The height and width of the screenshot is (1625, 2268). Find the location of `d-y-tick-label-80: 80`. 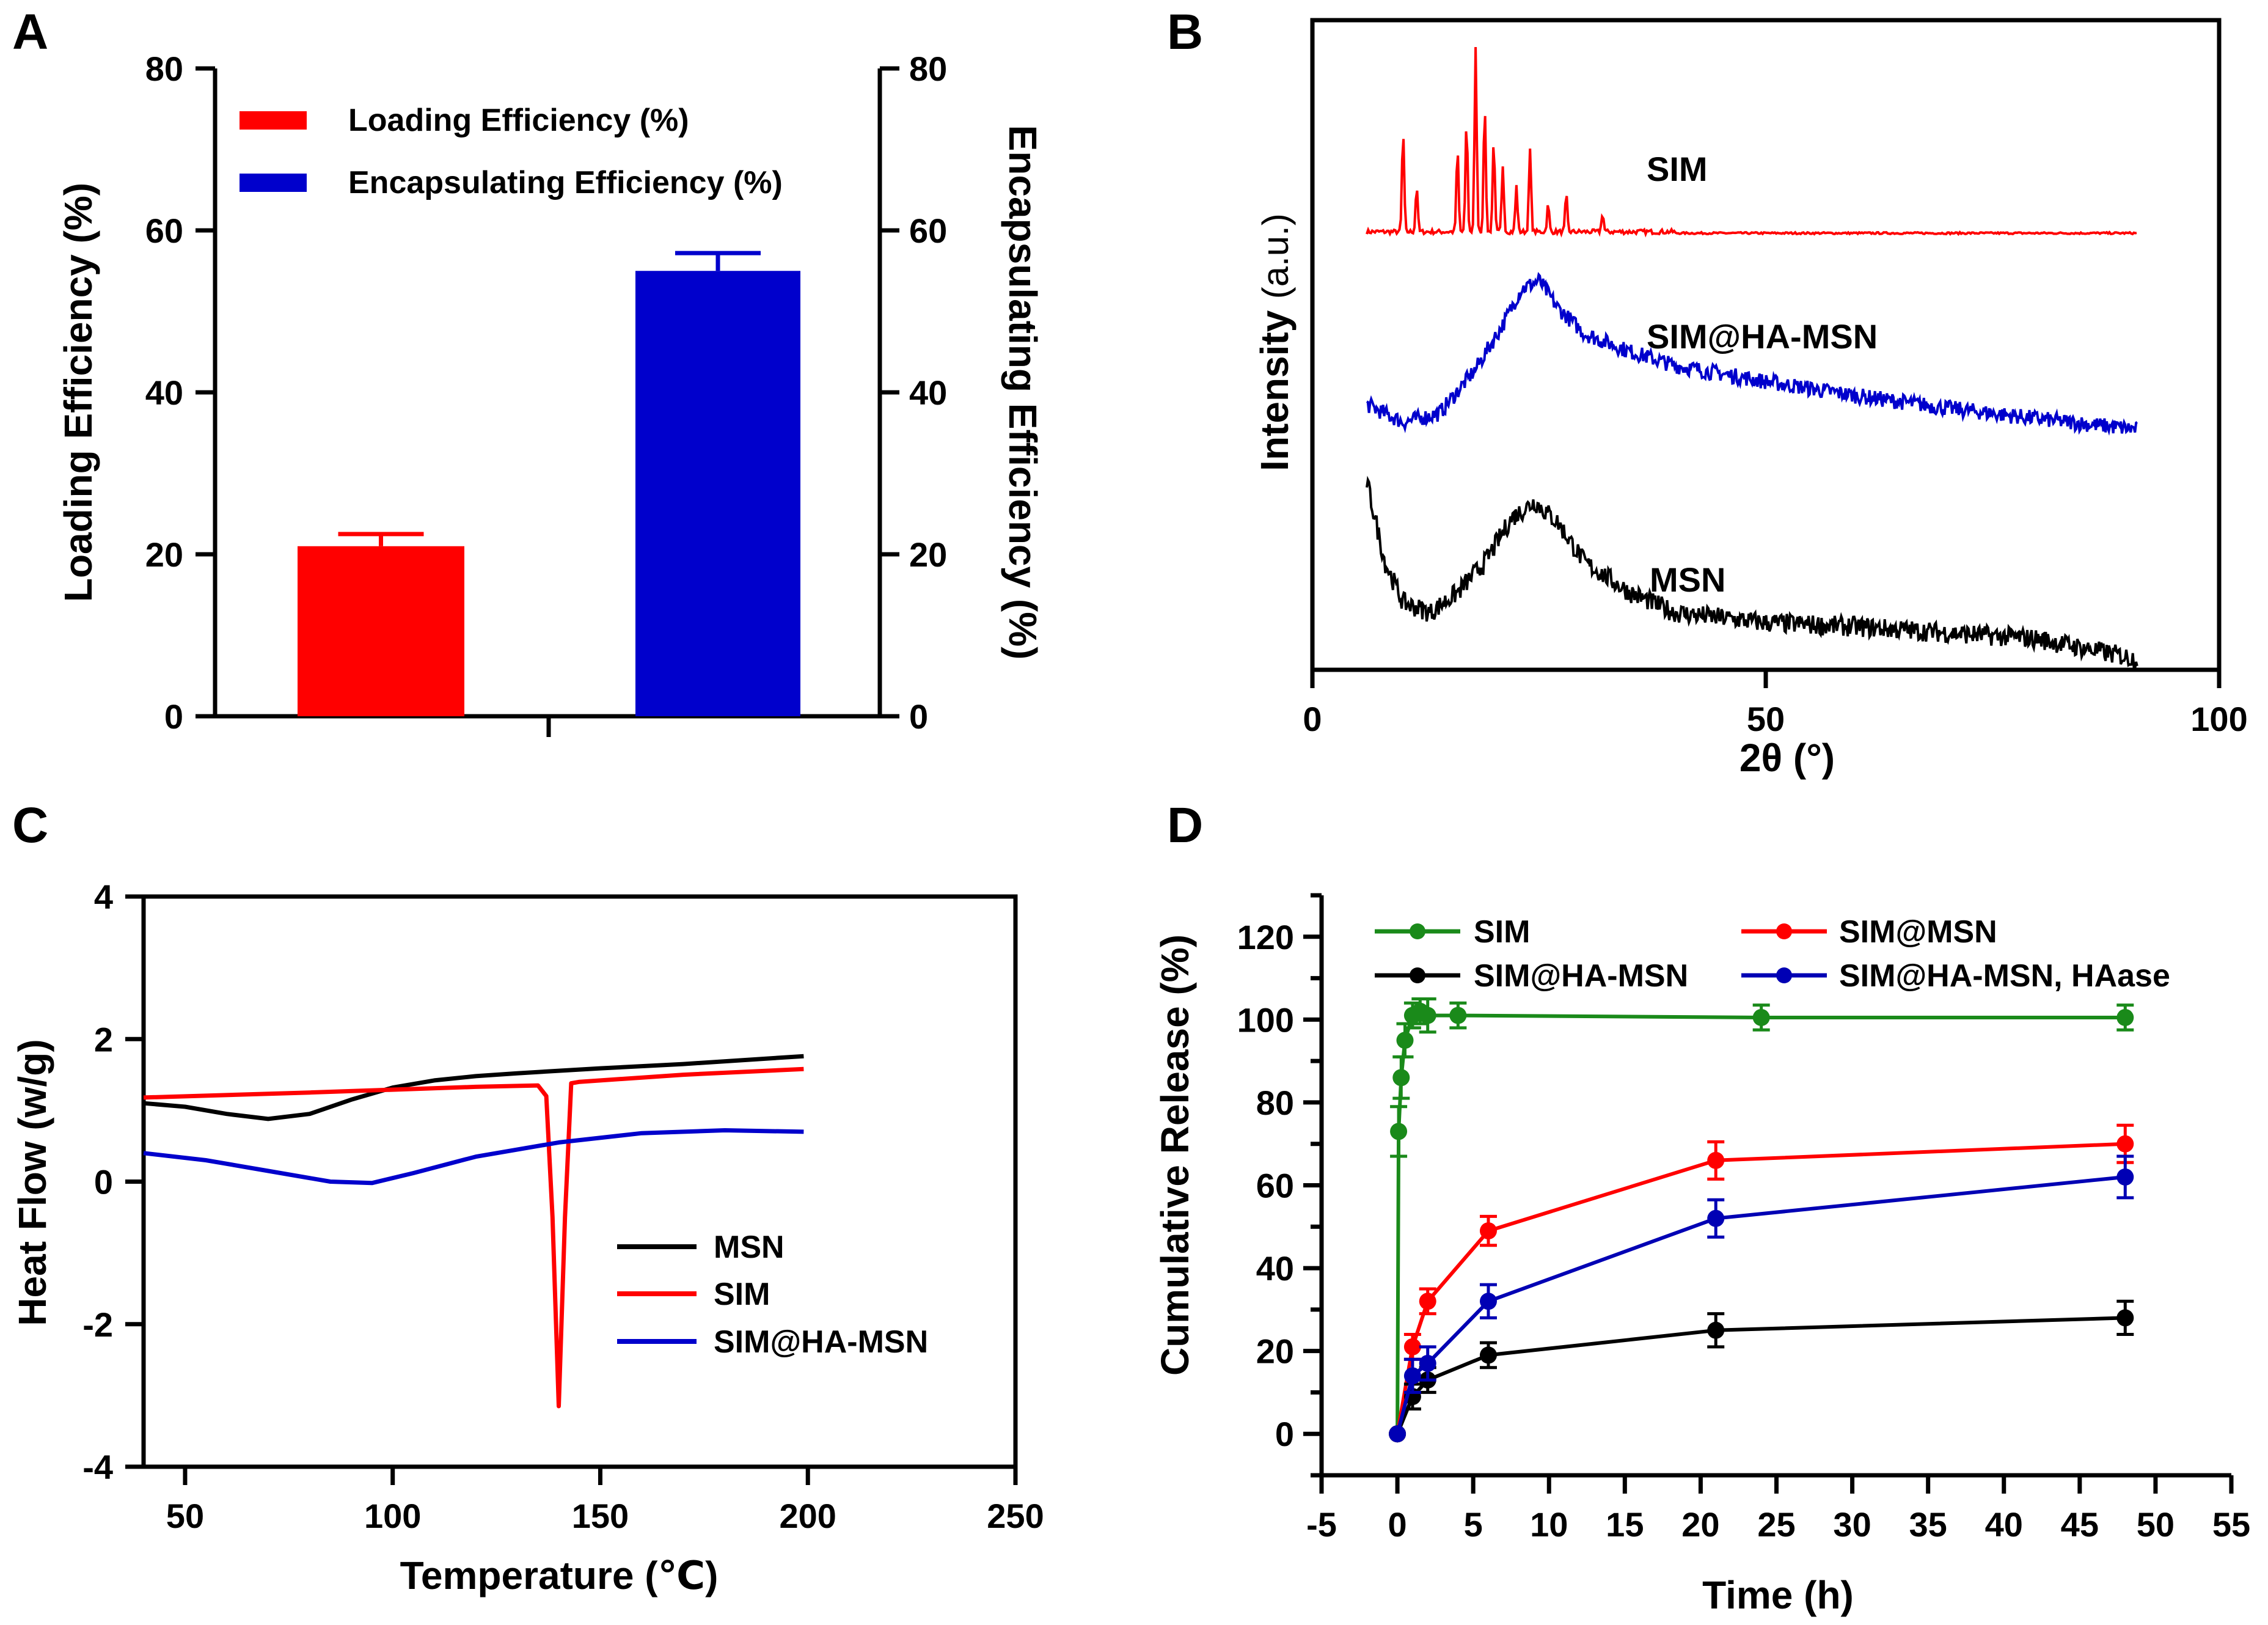

d-y-tick-label-80: 80 is located at coordinates (1275, 1103).